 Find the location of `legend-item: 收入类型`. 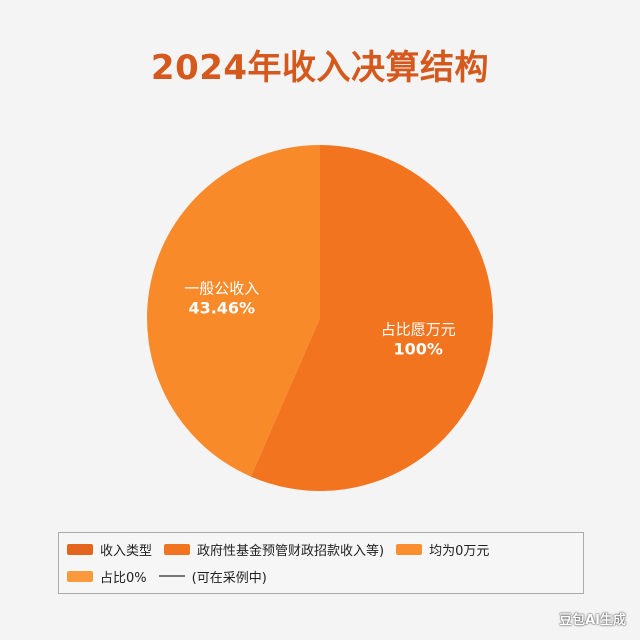

legend-item: 收入类型 is located at coordinates (109, 549).